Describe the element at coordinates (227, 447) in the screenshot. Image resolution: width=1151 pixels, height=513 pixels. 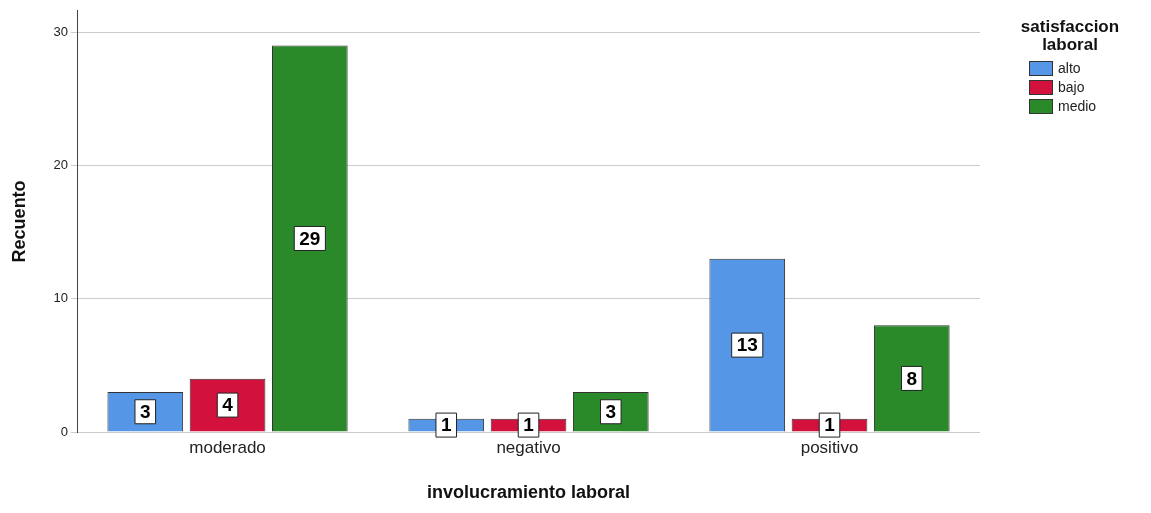
I see `x-tick-label: moderado` at that location.